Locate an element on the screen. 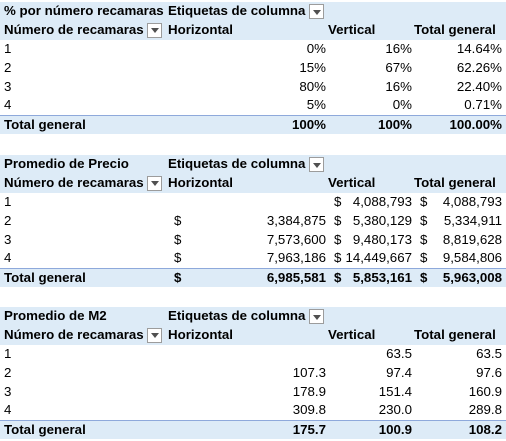  cell-horizontal: 178.9 is located at coordinates (309, 391).